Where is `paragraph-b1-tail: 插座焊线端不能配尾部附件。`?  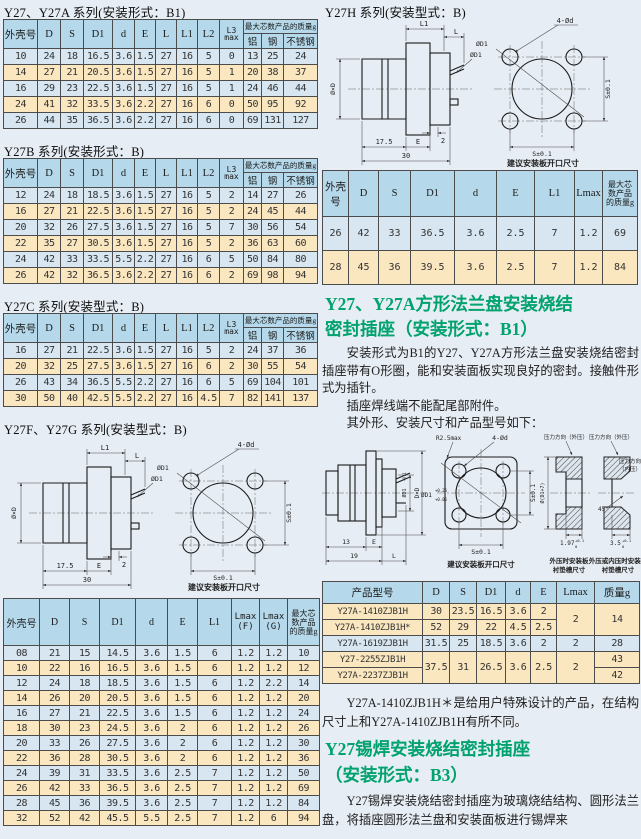
paragraph-b1-tail: 插座焊线端不能配尾部附件。 is located at coordinates (426, 405).